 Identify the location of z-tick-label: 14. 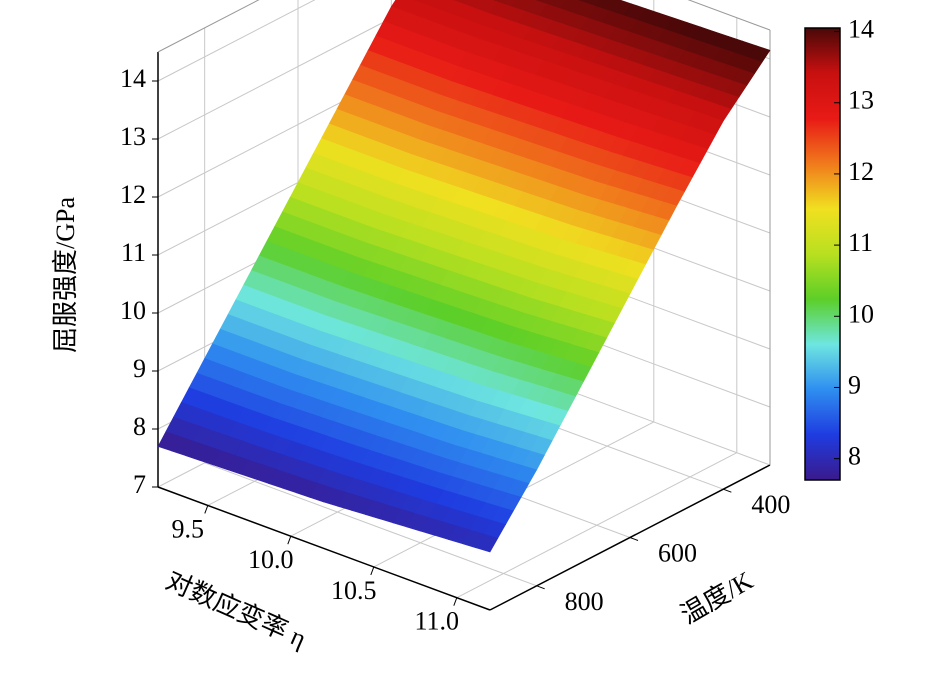
(133, 78).